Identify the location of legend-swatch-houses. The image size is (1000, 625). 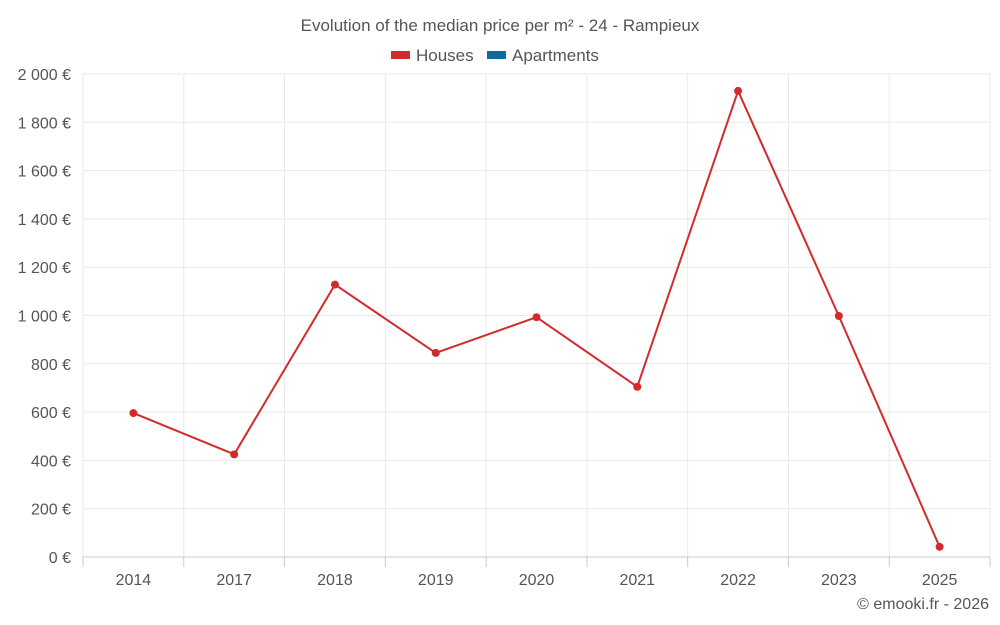
(400, 55).